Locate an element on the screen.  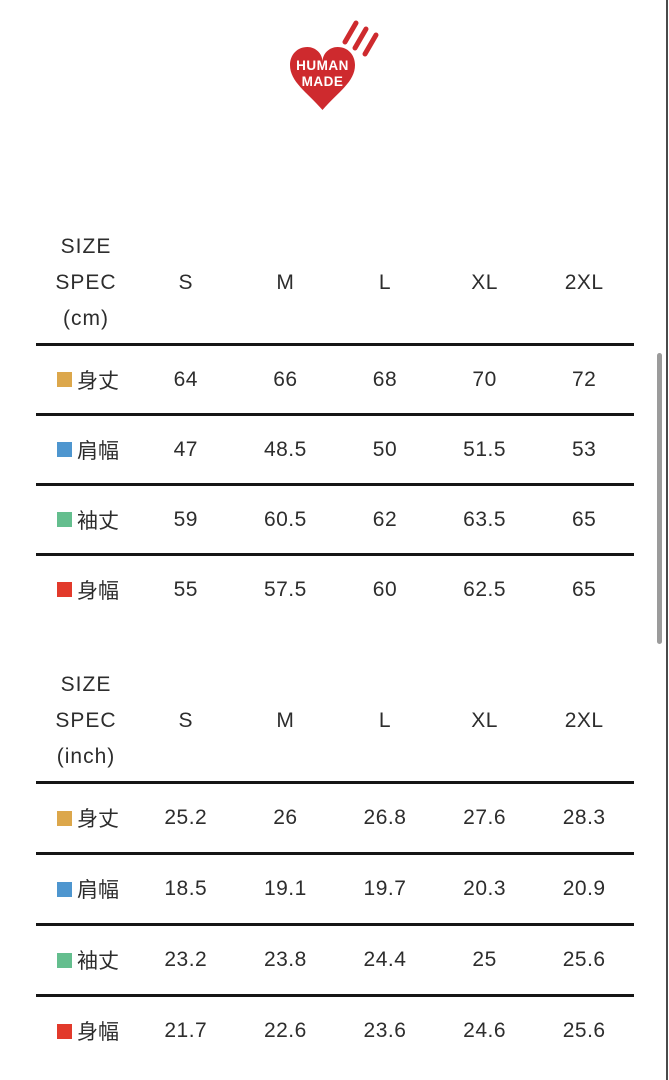
size-value-cell: 63.5 is located at coordinates (485, 519).